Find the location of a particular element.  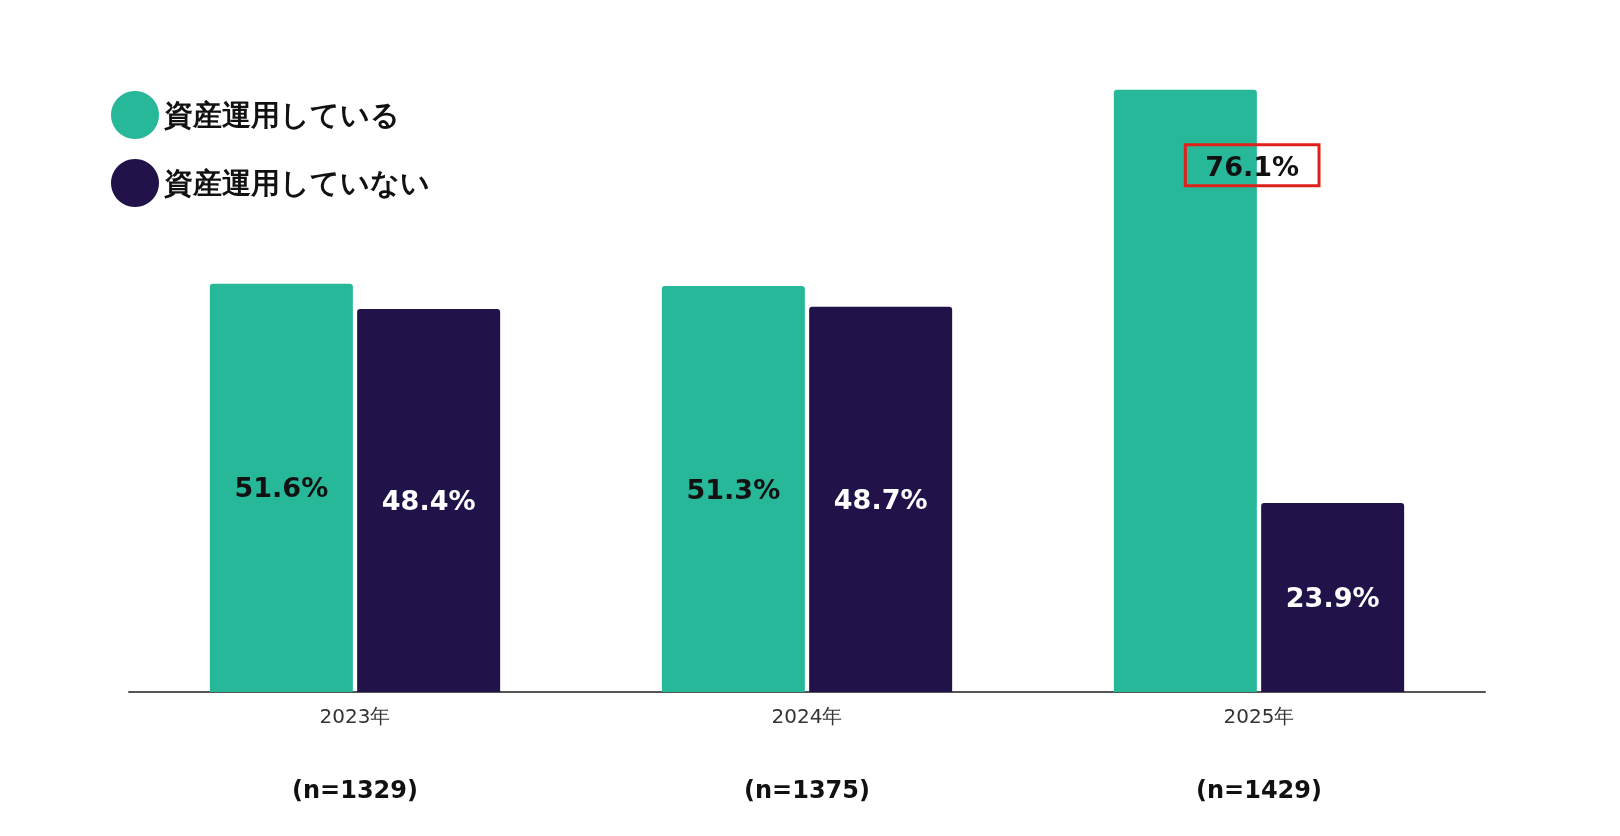

x-tick-label: 2023年 is located at coordinates (355, 716).